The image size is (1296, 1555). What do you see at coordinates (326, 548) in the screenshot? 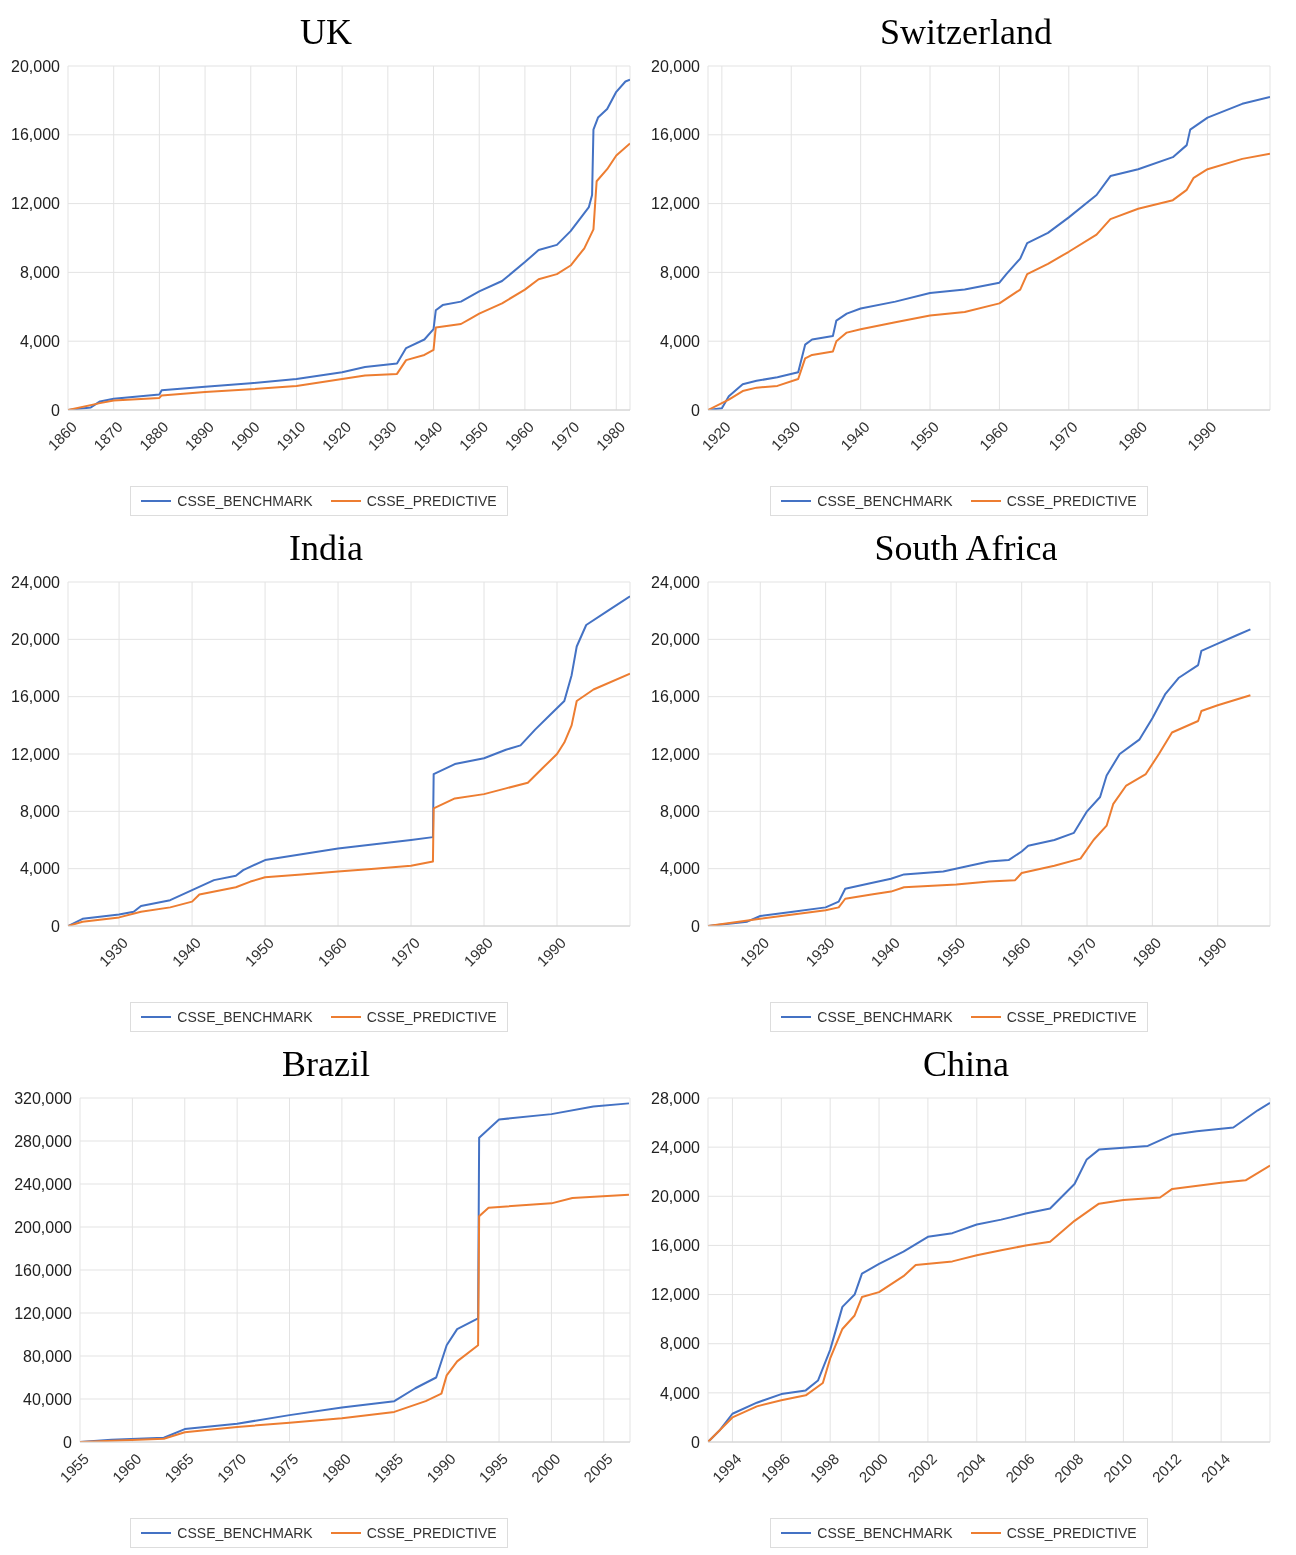
I see `chart-title: India` at bounding box center [326, 548].